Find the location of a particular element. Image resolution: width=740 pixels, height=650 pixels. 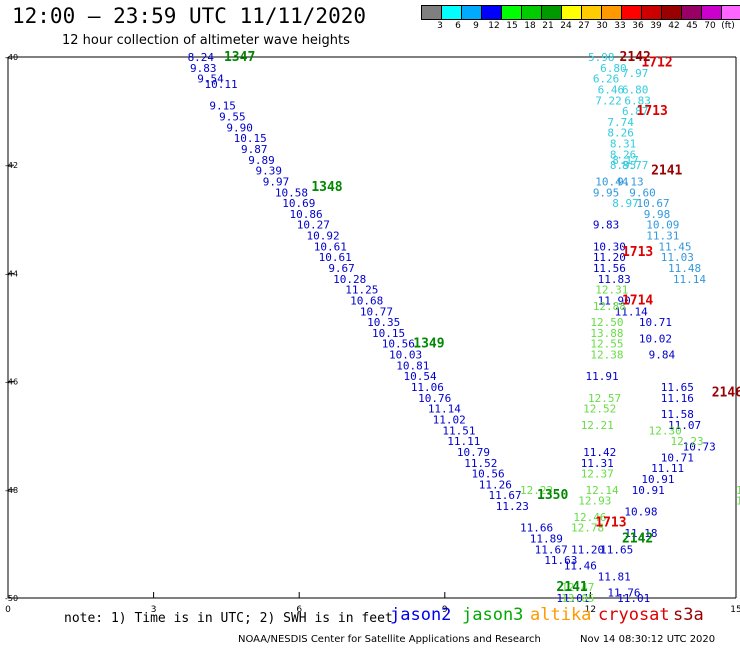

wave-height-value: 11.51 is located at coordinates (458, 430).